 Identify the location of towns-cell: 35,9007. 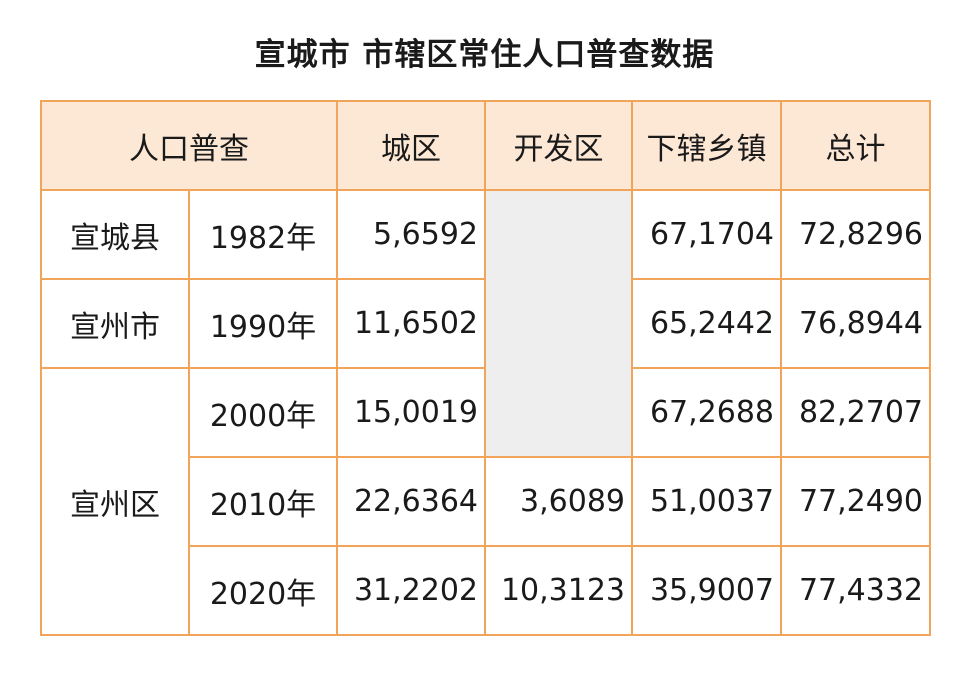
(706, 590).